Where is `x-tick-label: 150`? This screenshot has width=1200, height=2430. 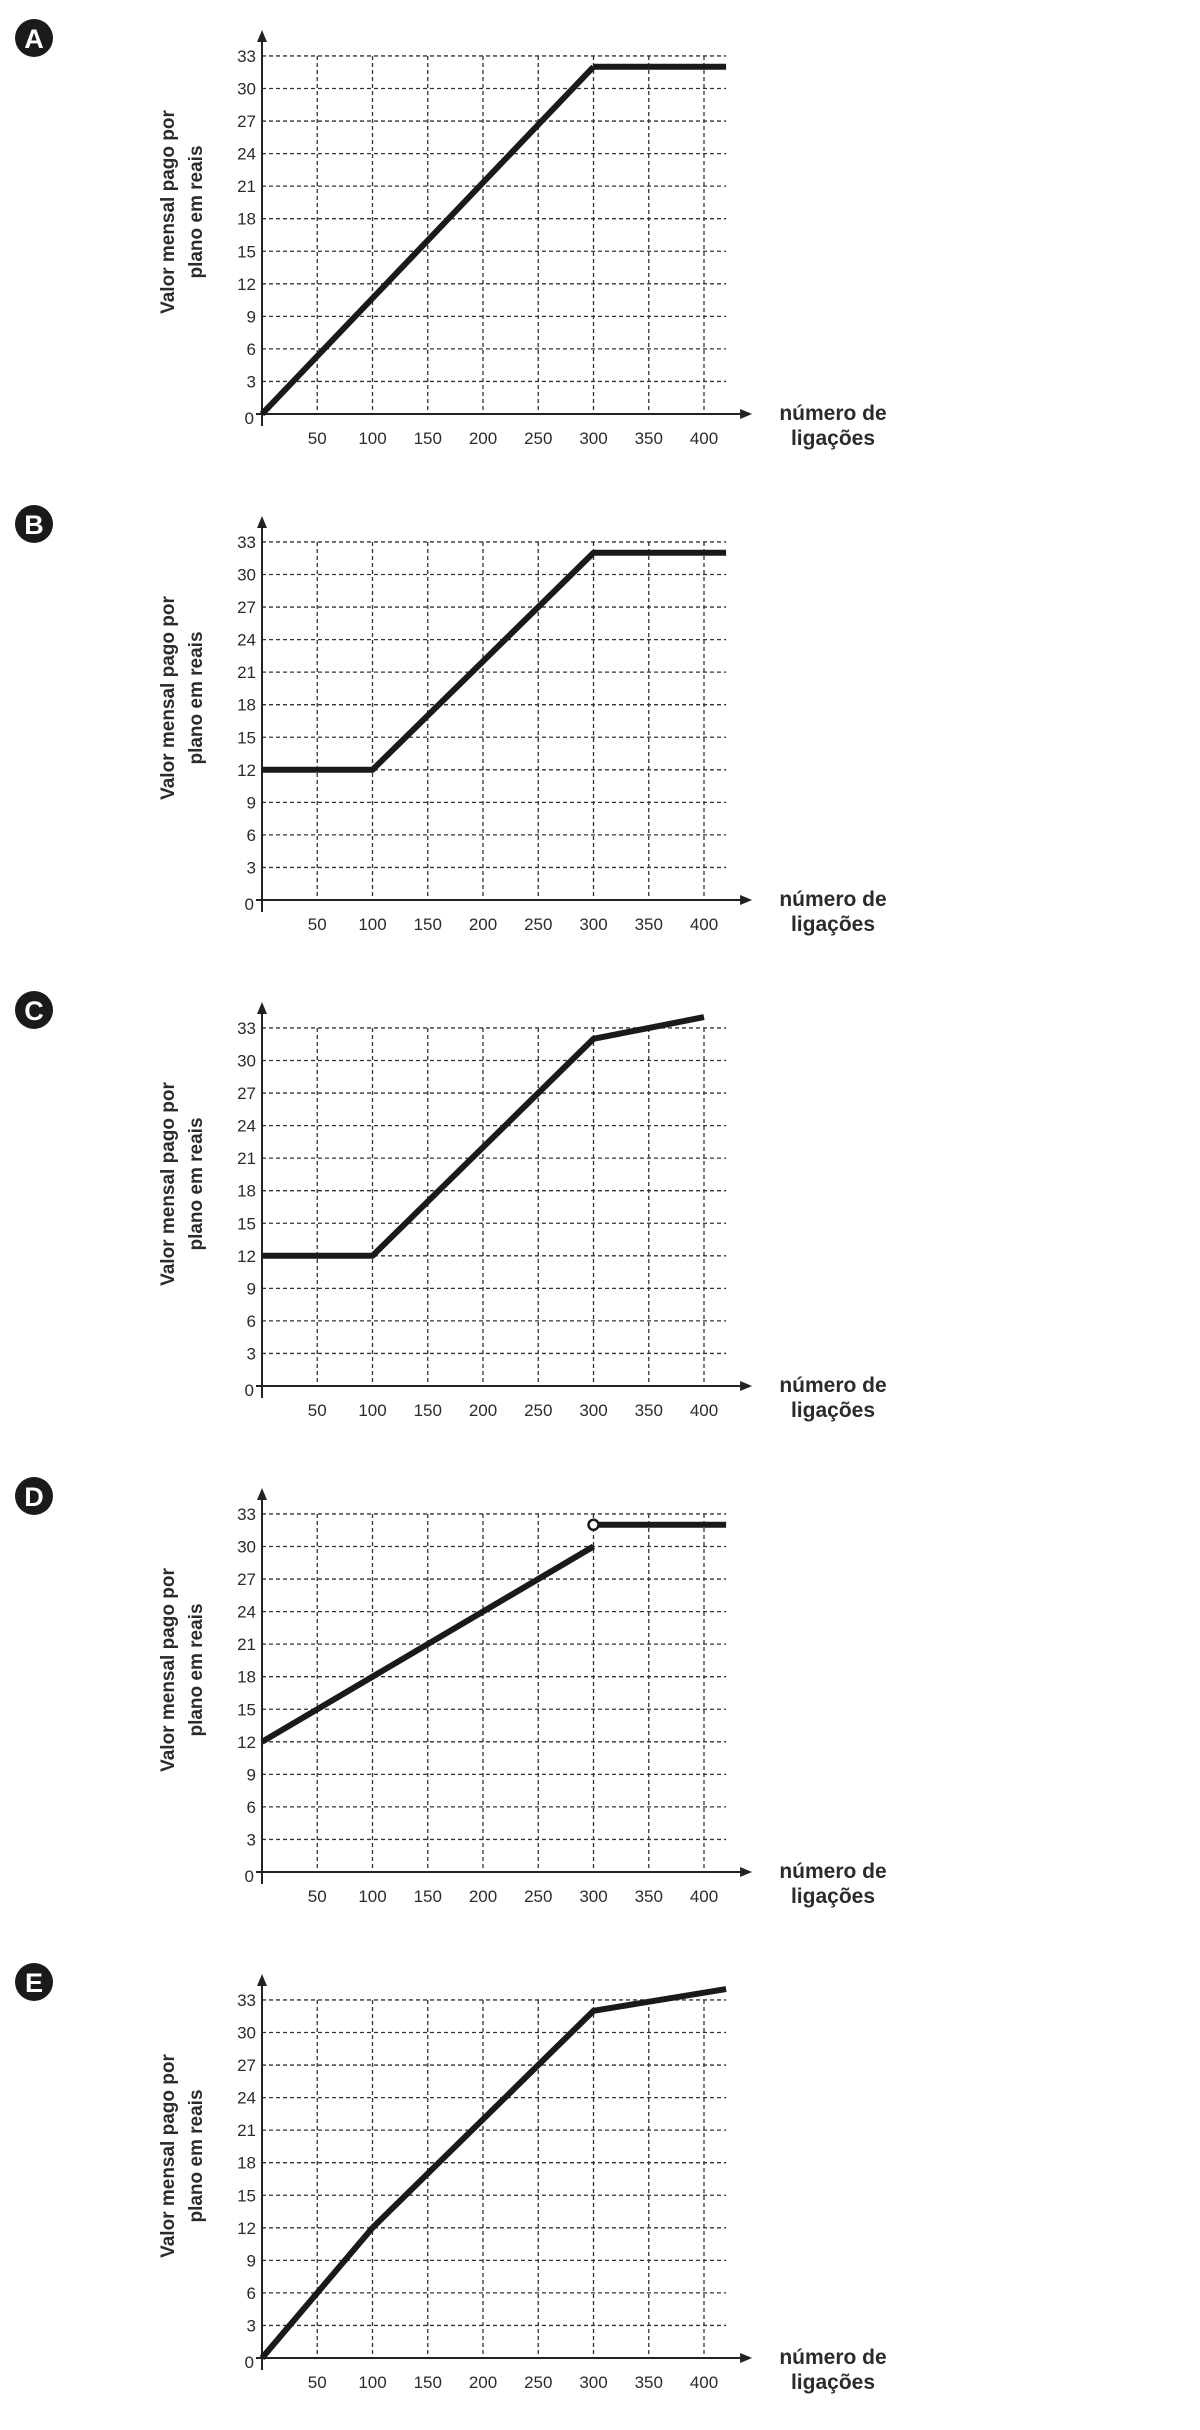 x-tick-label: 150 is located at coordinates (428, 2382).